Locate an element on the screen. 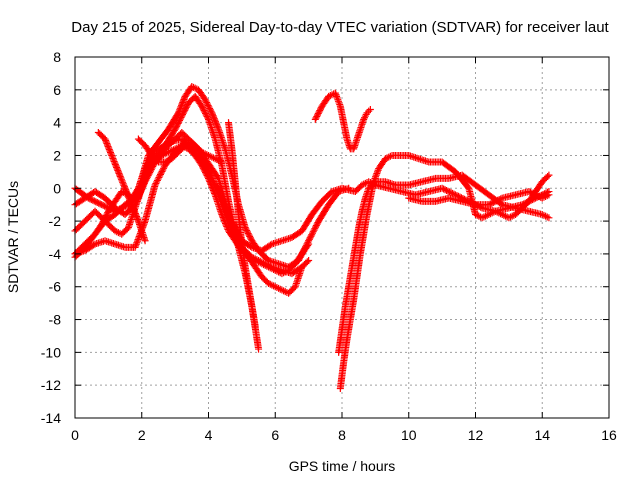 This screenshot has height=480, width=640. y-tick-label: -6 is located at coordinates (55, 287).